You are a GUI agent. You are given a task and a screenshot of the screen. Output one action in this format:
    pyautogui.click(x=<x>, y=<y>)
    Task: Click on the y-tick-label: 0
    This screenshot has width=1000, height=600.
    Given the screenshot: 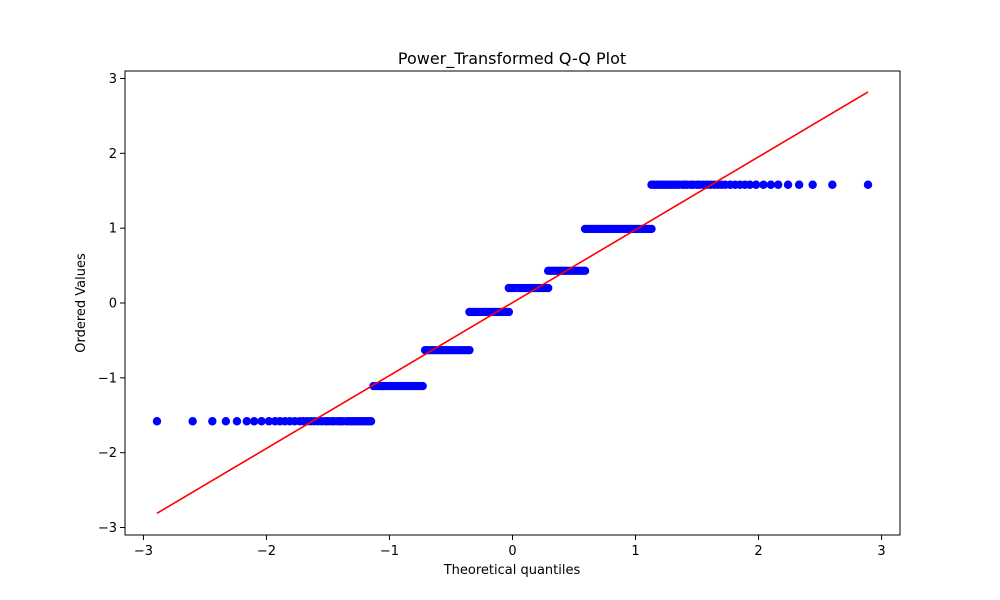 What is the action you would take?
    pyautogui.click(x=113, y=304)
    